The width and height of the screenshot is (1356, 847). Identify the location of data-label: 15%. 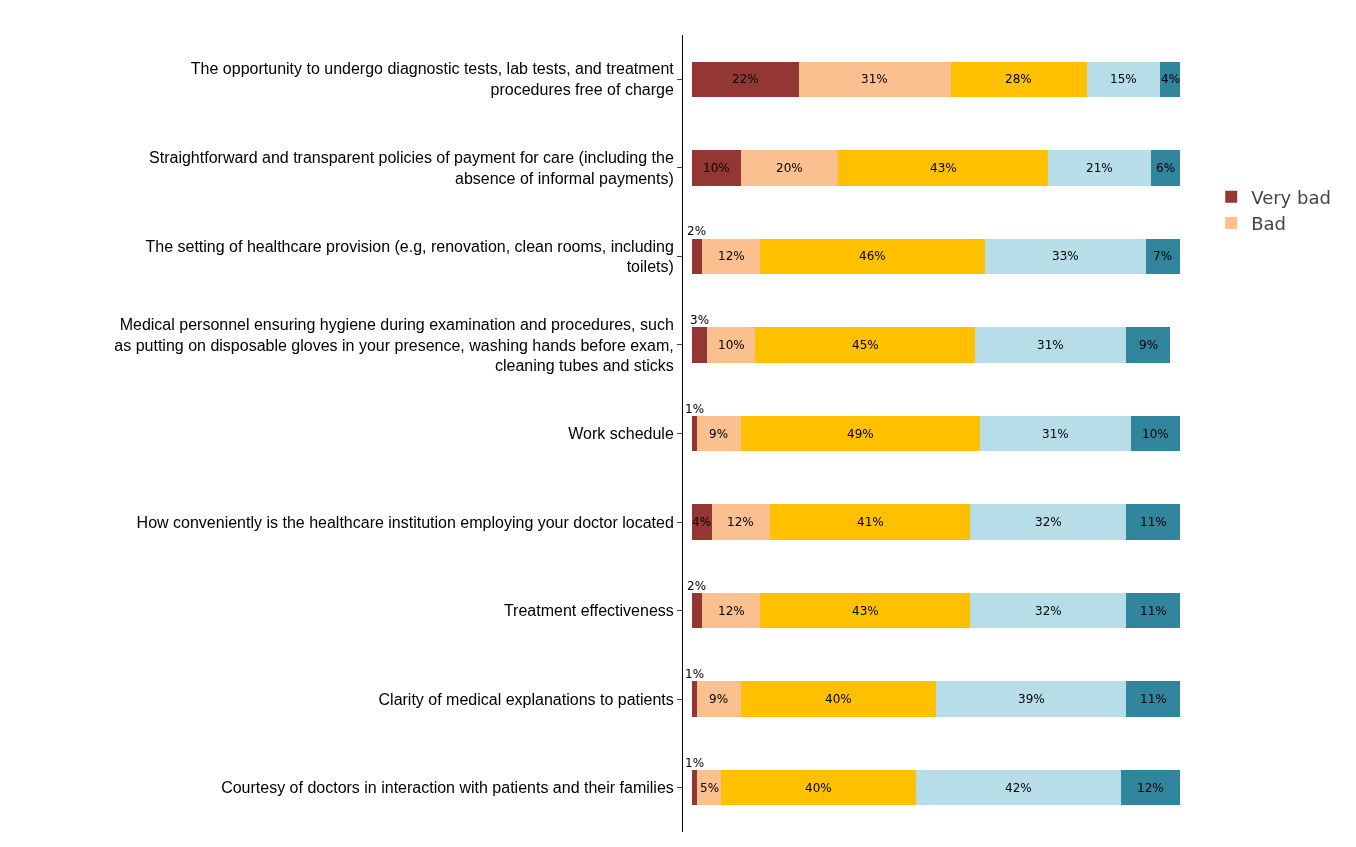
(1123, 79).